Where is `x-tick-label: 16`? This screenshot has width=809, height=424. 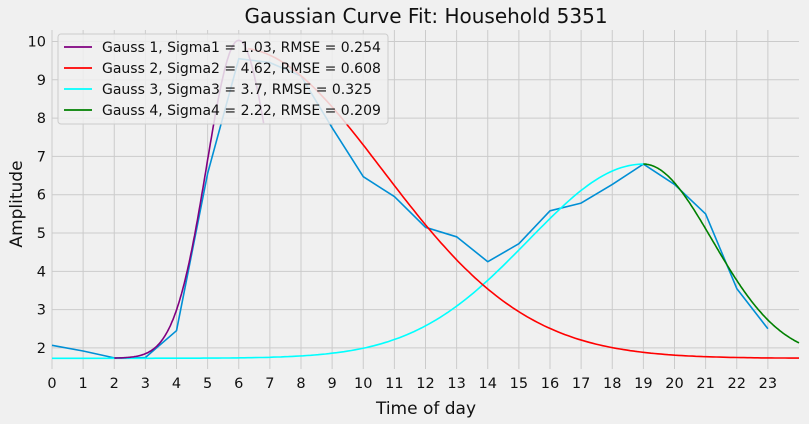 x-tick-label: 16 is located at coordinates (550, 384).